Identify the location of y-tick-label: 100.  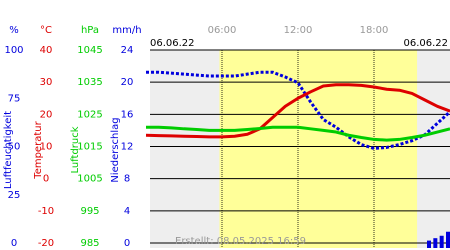
(13, 50).